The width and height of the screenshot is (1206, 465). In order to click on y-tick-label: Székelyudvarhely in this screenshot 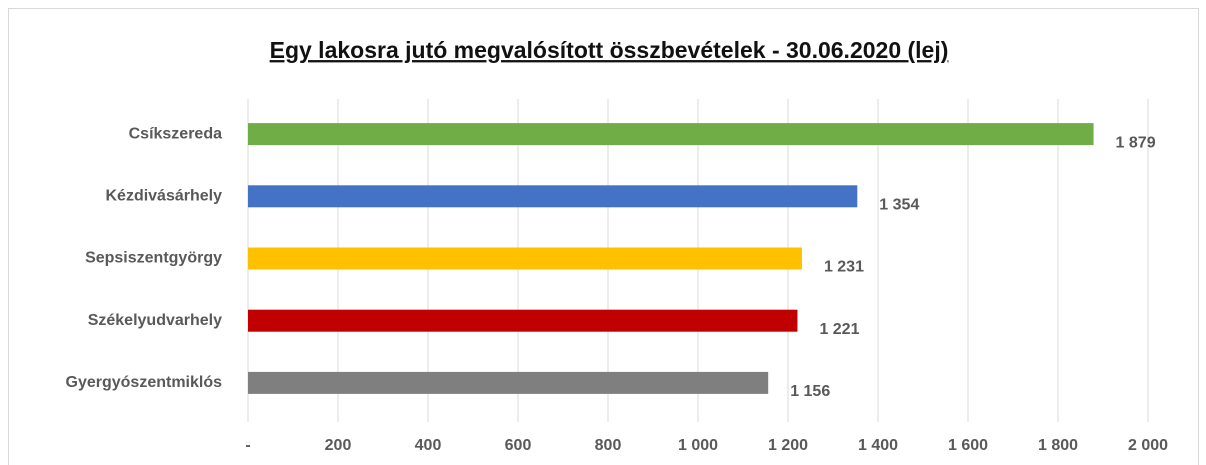, I will do `click(155, 320)`.